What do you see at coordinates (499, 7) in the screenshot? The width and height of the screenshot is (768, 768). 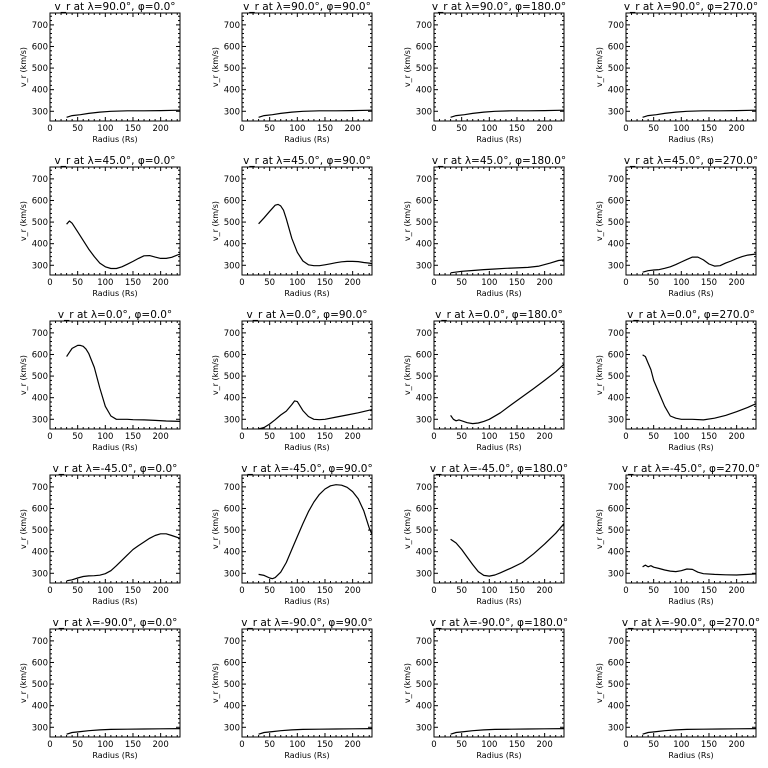 I see `chart-title: v_r at λ=90.0°, φ=180.0°` at bounding box center [499, 7].